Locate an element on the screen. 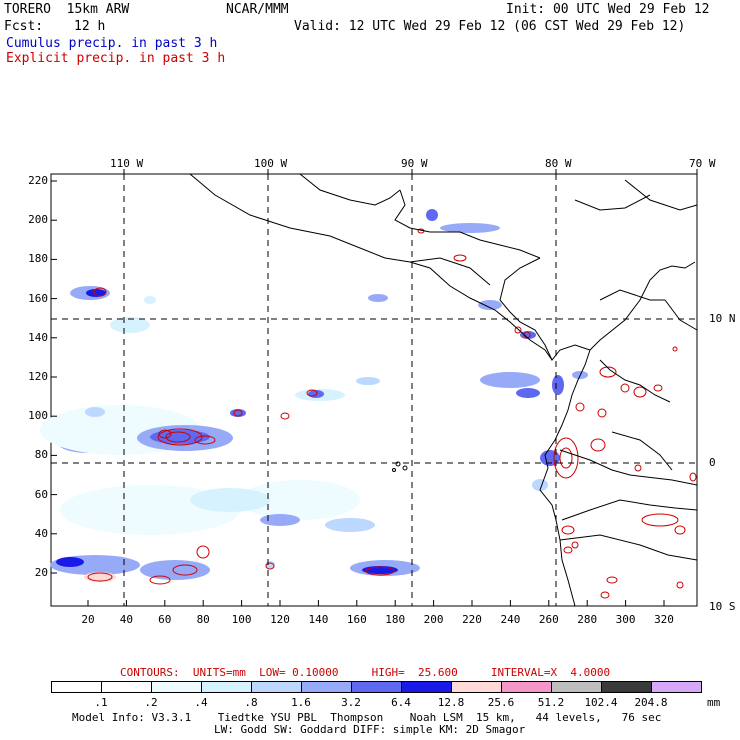  y-tick-label: 40 is located at coordinates (41, 533).